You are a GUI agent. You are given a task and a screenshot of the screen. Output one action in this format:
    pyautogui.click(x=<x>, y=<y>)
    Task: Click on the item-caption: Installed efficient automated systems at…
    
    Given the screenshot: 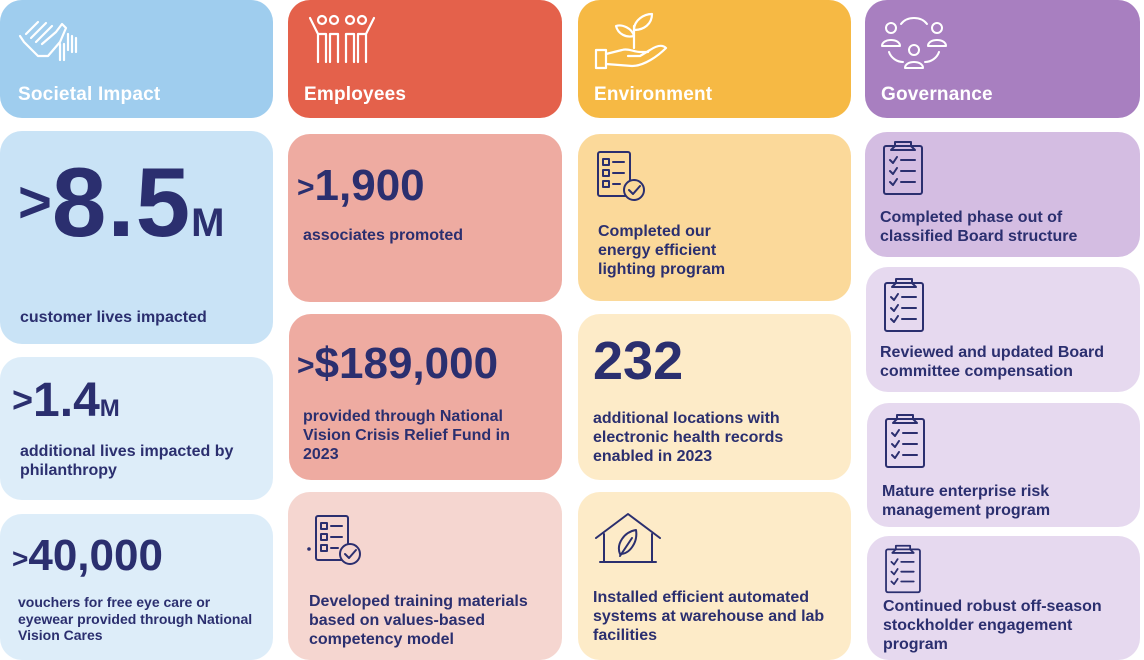 What is the action you would take?
    pyautogui.click(x=709, y=616)
    